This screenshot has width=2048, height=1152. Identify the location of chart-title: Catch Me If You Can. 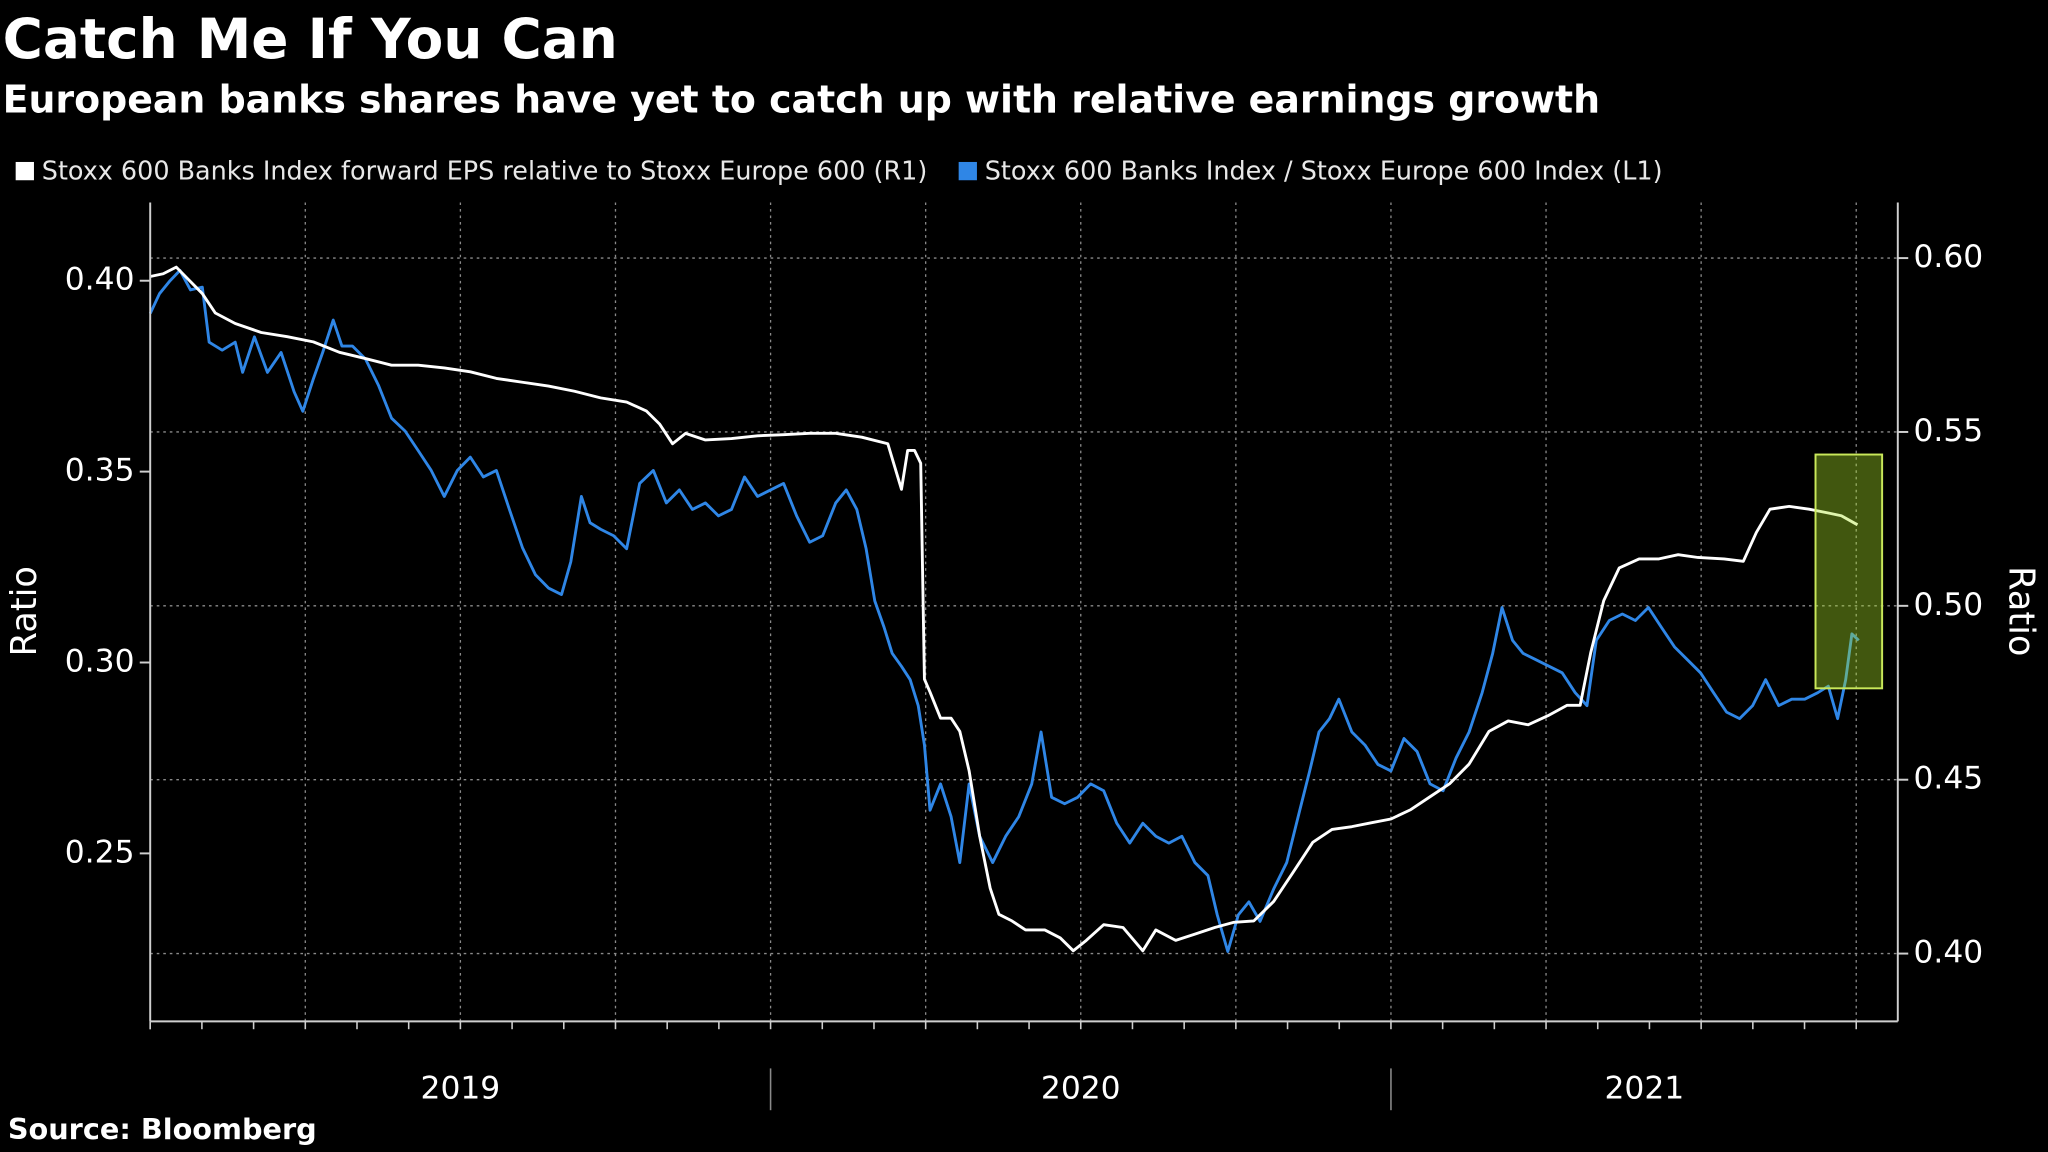
(310, 39).